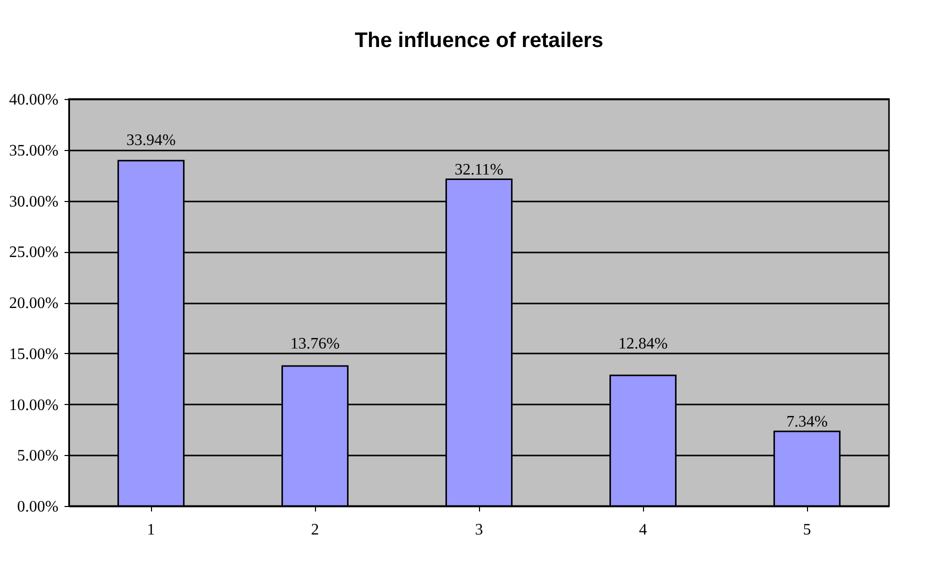 The width and height of the screenshot is (951, 583). I want to click on y-tick-label: 15.00%, so click(33, 354).